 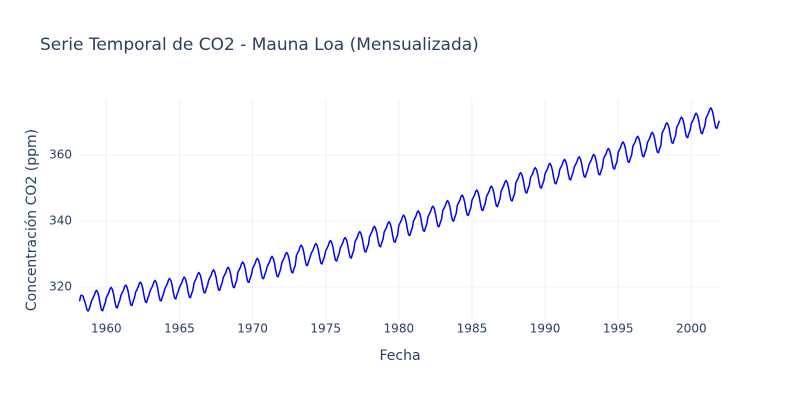 What do you see at coordinates (472, 329) in the screenshot?
I see `x-tick-label: 1985` at bounding box center [472, 329].